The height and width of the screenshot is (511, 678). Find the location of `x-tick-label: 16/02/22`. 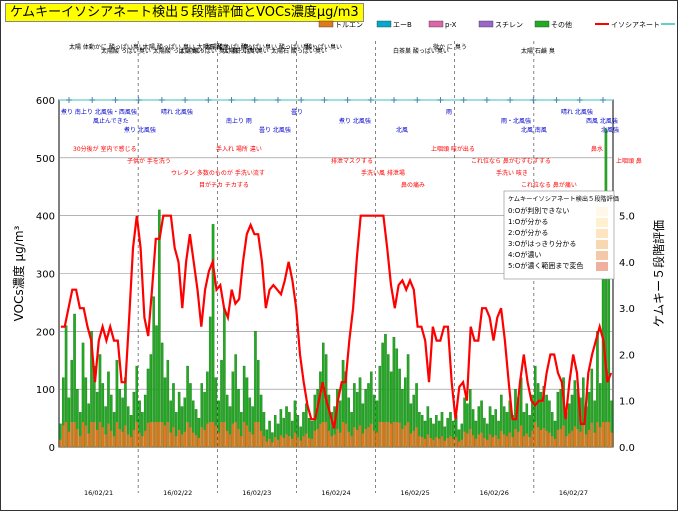

x-tick-label: 16/02/22 is located at coordinates (177, 493).